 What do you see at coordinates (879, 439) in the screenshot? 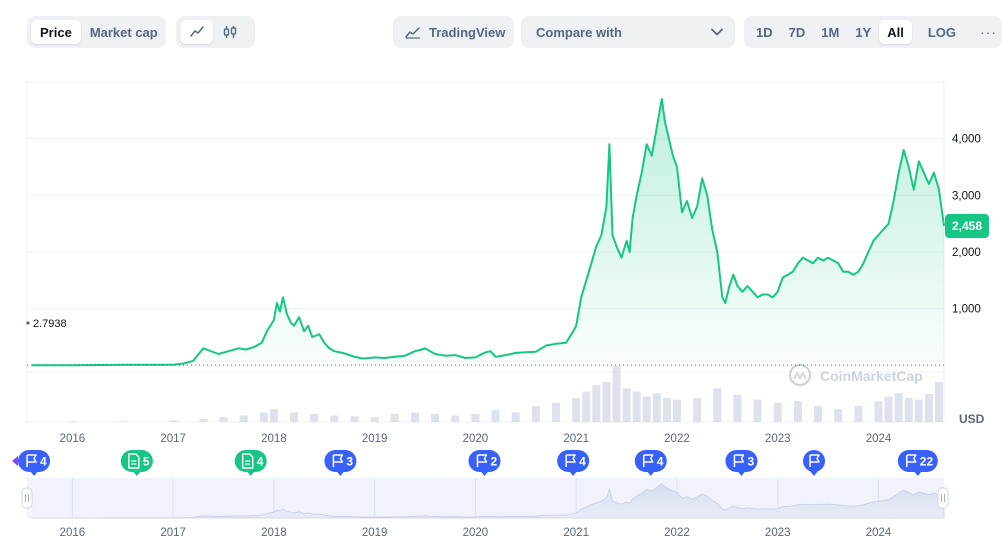
I see `x-tick-label: 2024` at bounding box center [879, 439].